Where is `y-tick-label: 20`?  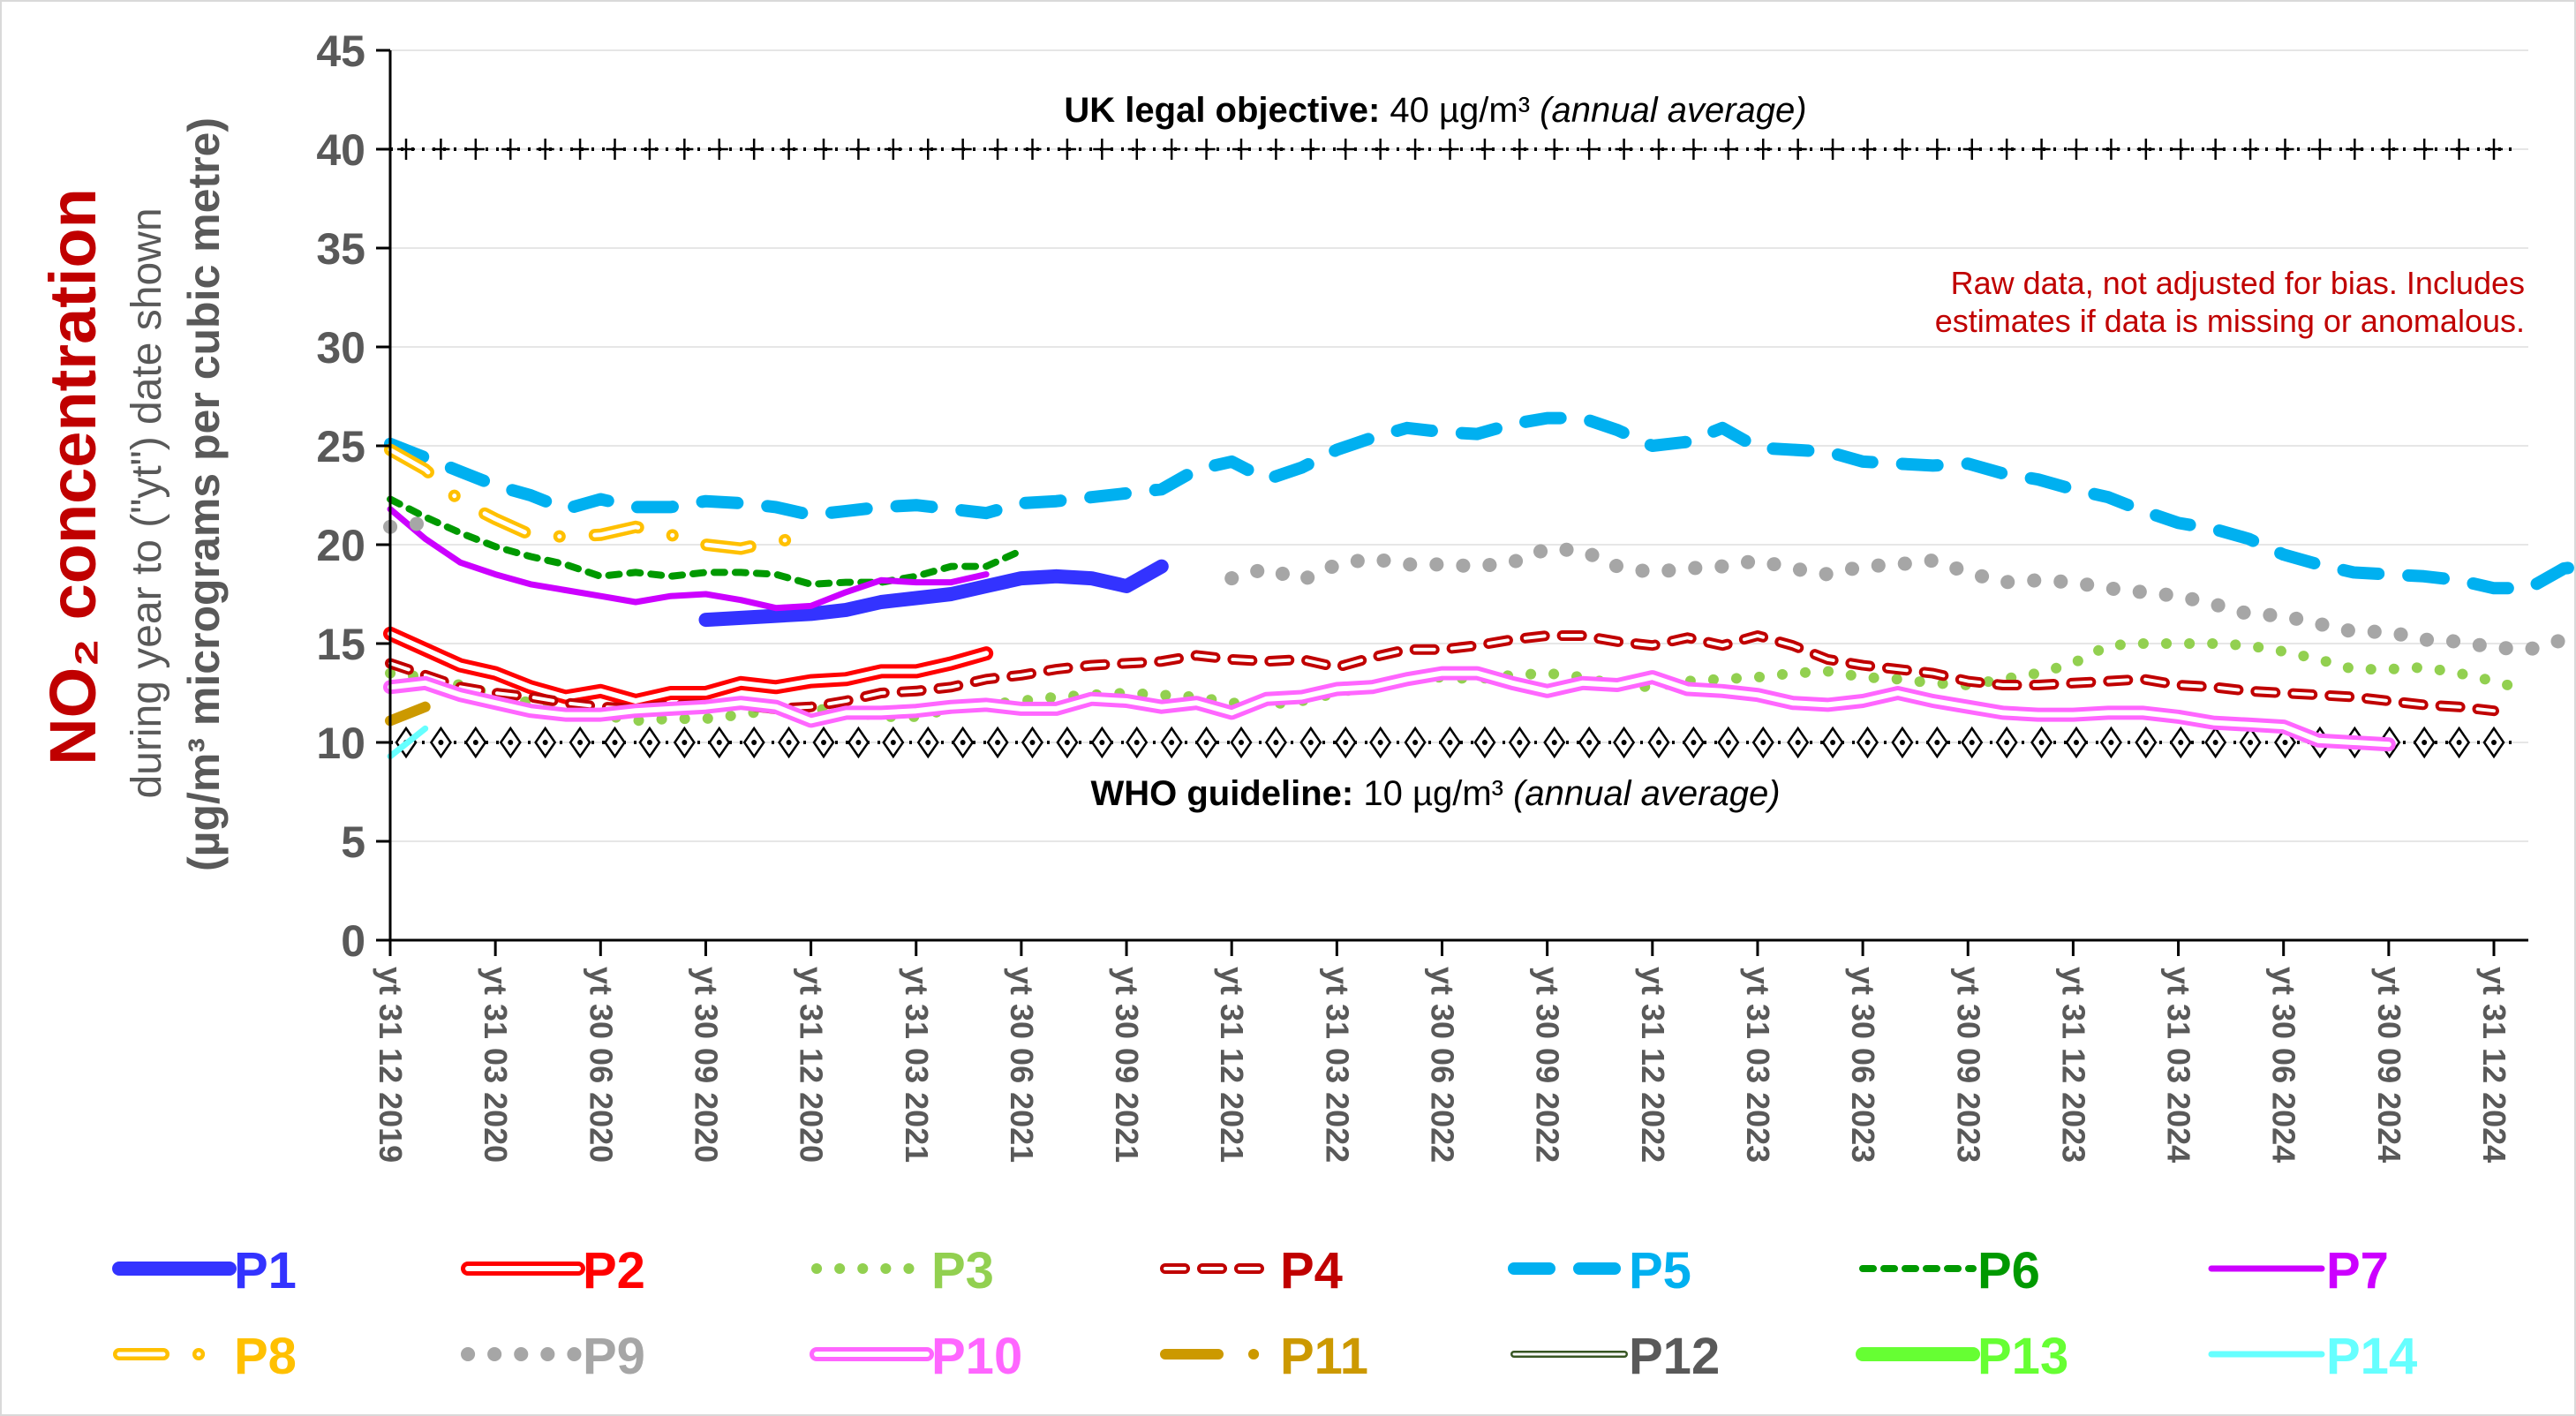
y-tick-label: 20 is located at coordinates (341, 545).